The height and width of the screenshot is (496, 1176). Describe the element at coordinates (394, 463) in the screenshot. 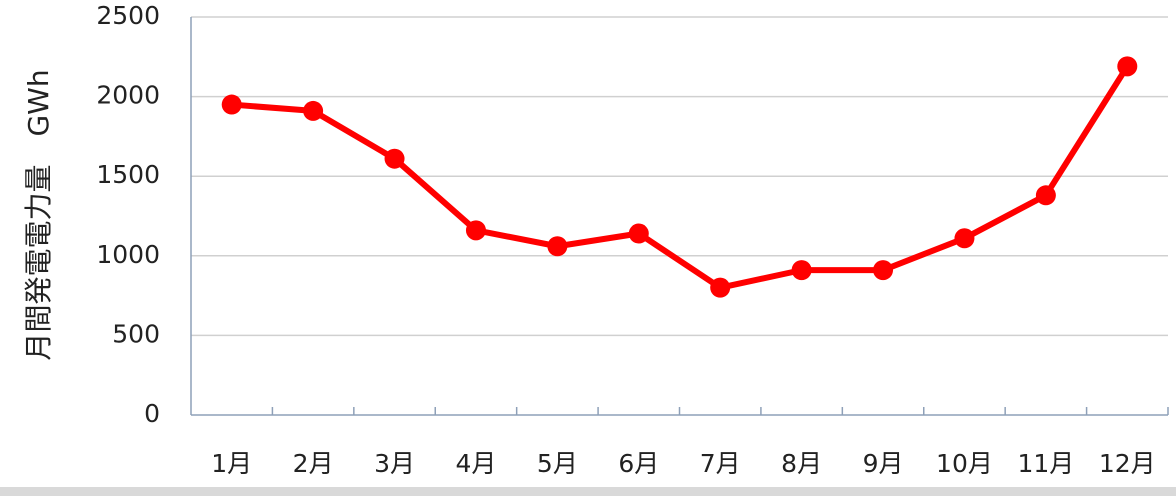

I see `x-tick-label: 3月` at that location.